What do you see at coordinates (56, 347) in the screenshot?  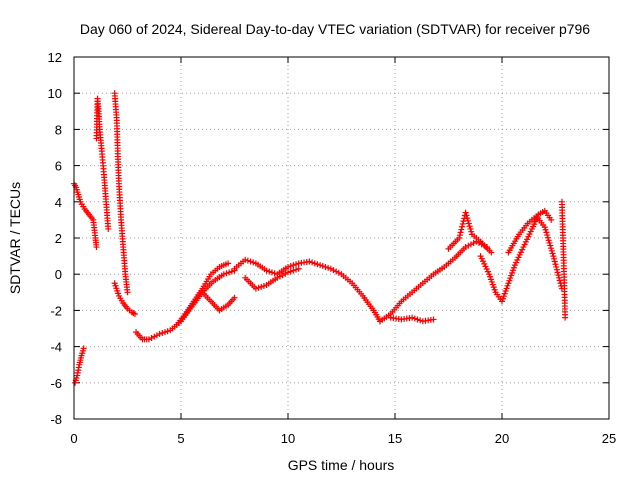 I see `y-tick-label: -4` at bounding box center [56, 347].